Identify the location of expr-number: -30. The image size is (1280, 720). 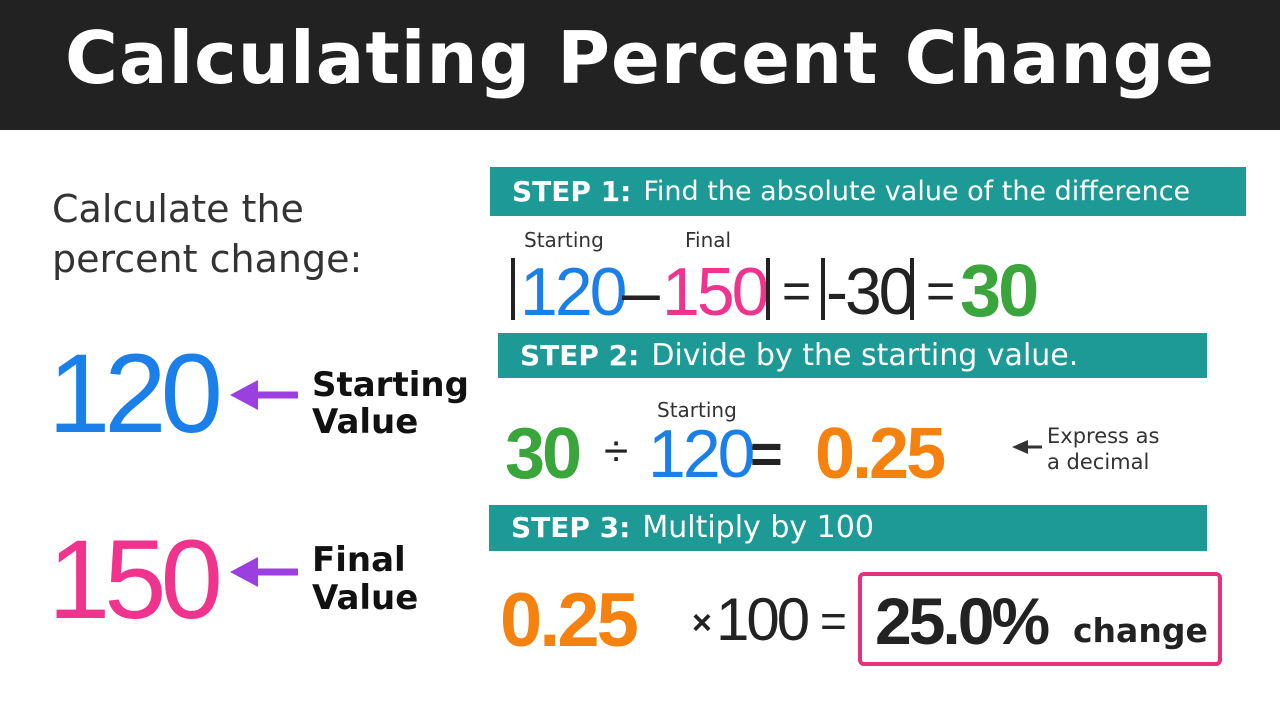
(870, 291).